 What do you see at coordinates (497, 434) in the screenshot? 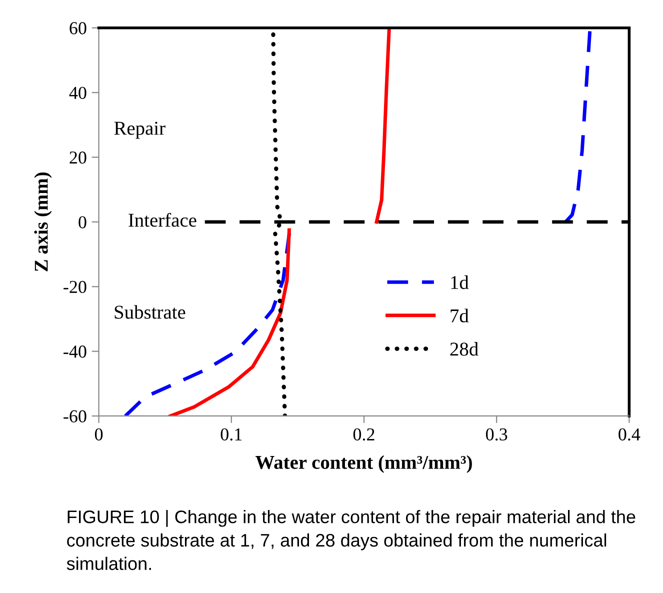
I see `x-tick-label: 0.3` at bounding box center [497, 434].